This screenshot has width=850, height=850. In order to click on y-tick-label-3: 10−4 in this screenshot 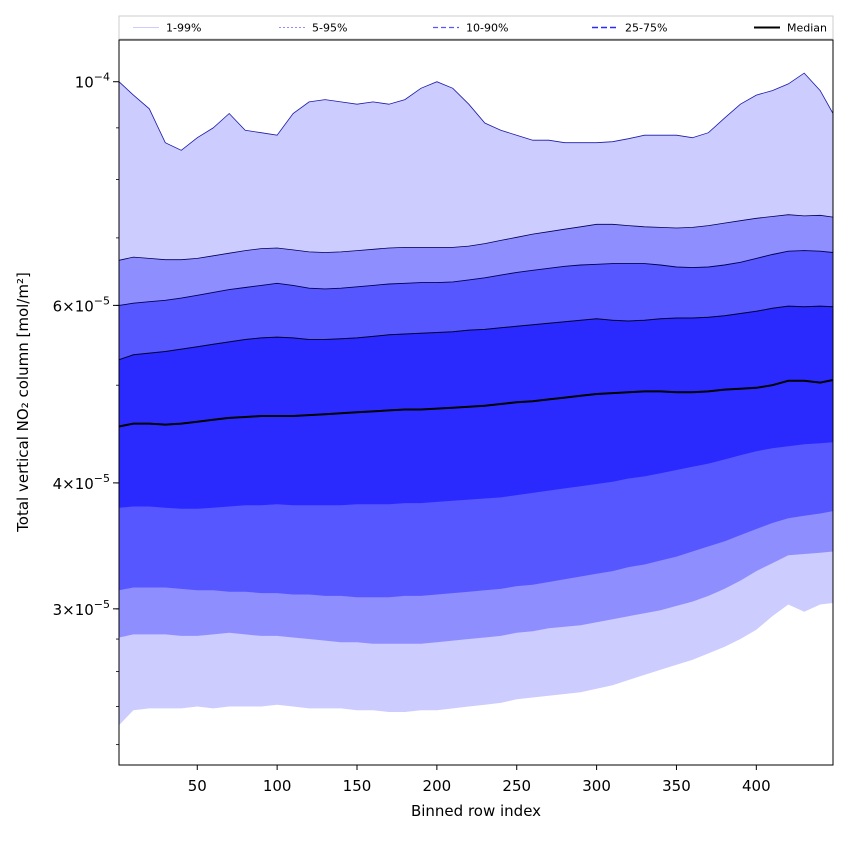, I will do `click(92, 81)`.